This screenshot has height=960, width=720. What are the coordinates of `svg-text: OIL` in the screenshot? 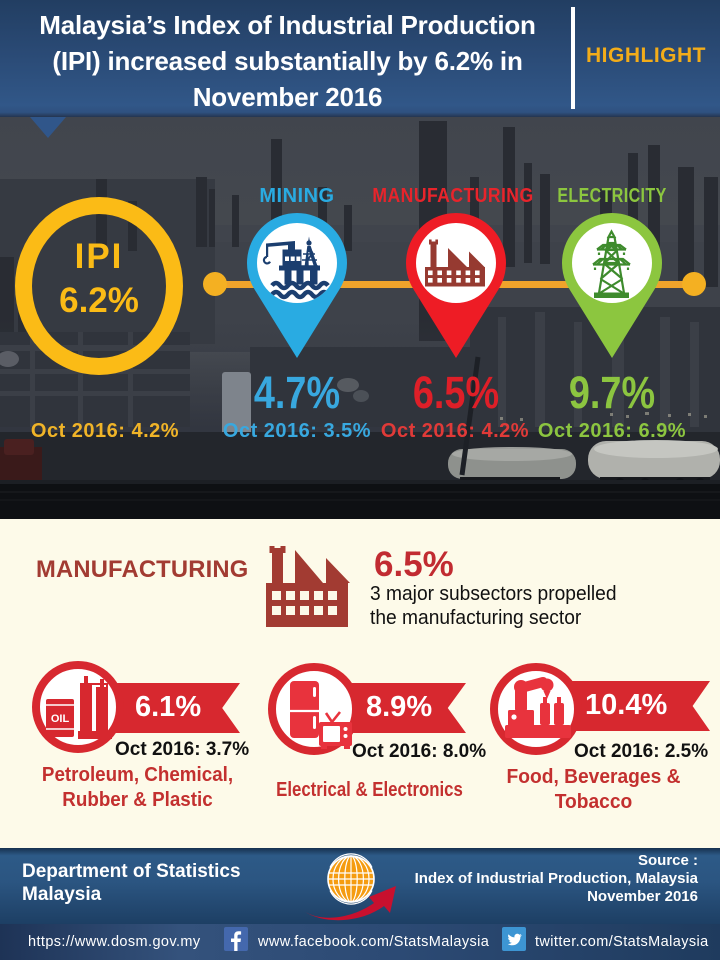 It's located at (60, 719).